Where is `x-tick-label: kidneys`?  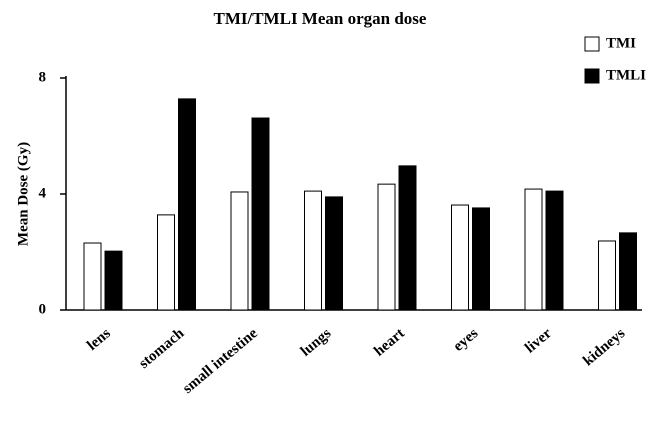
x-tick-label: kidneys is located at coordinates (604, 347).